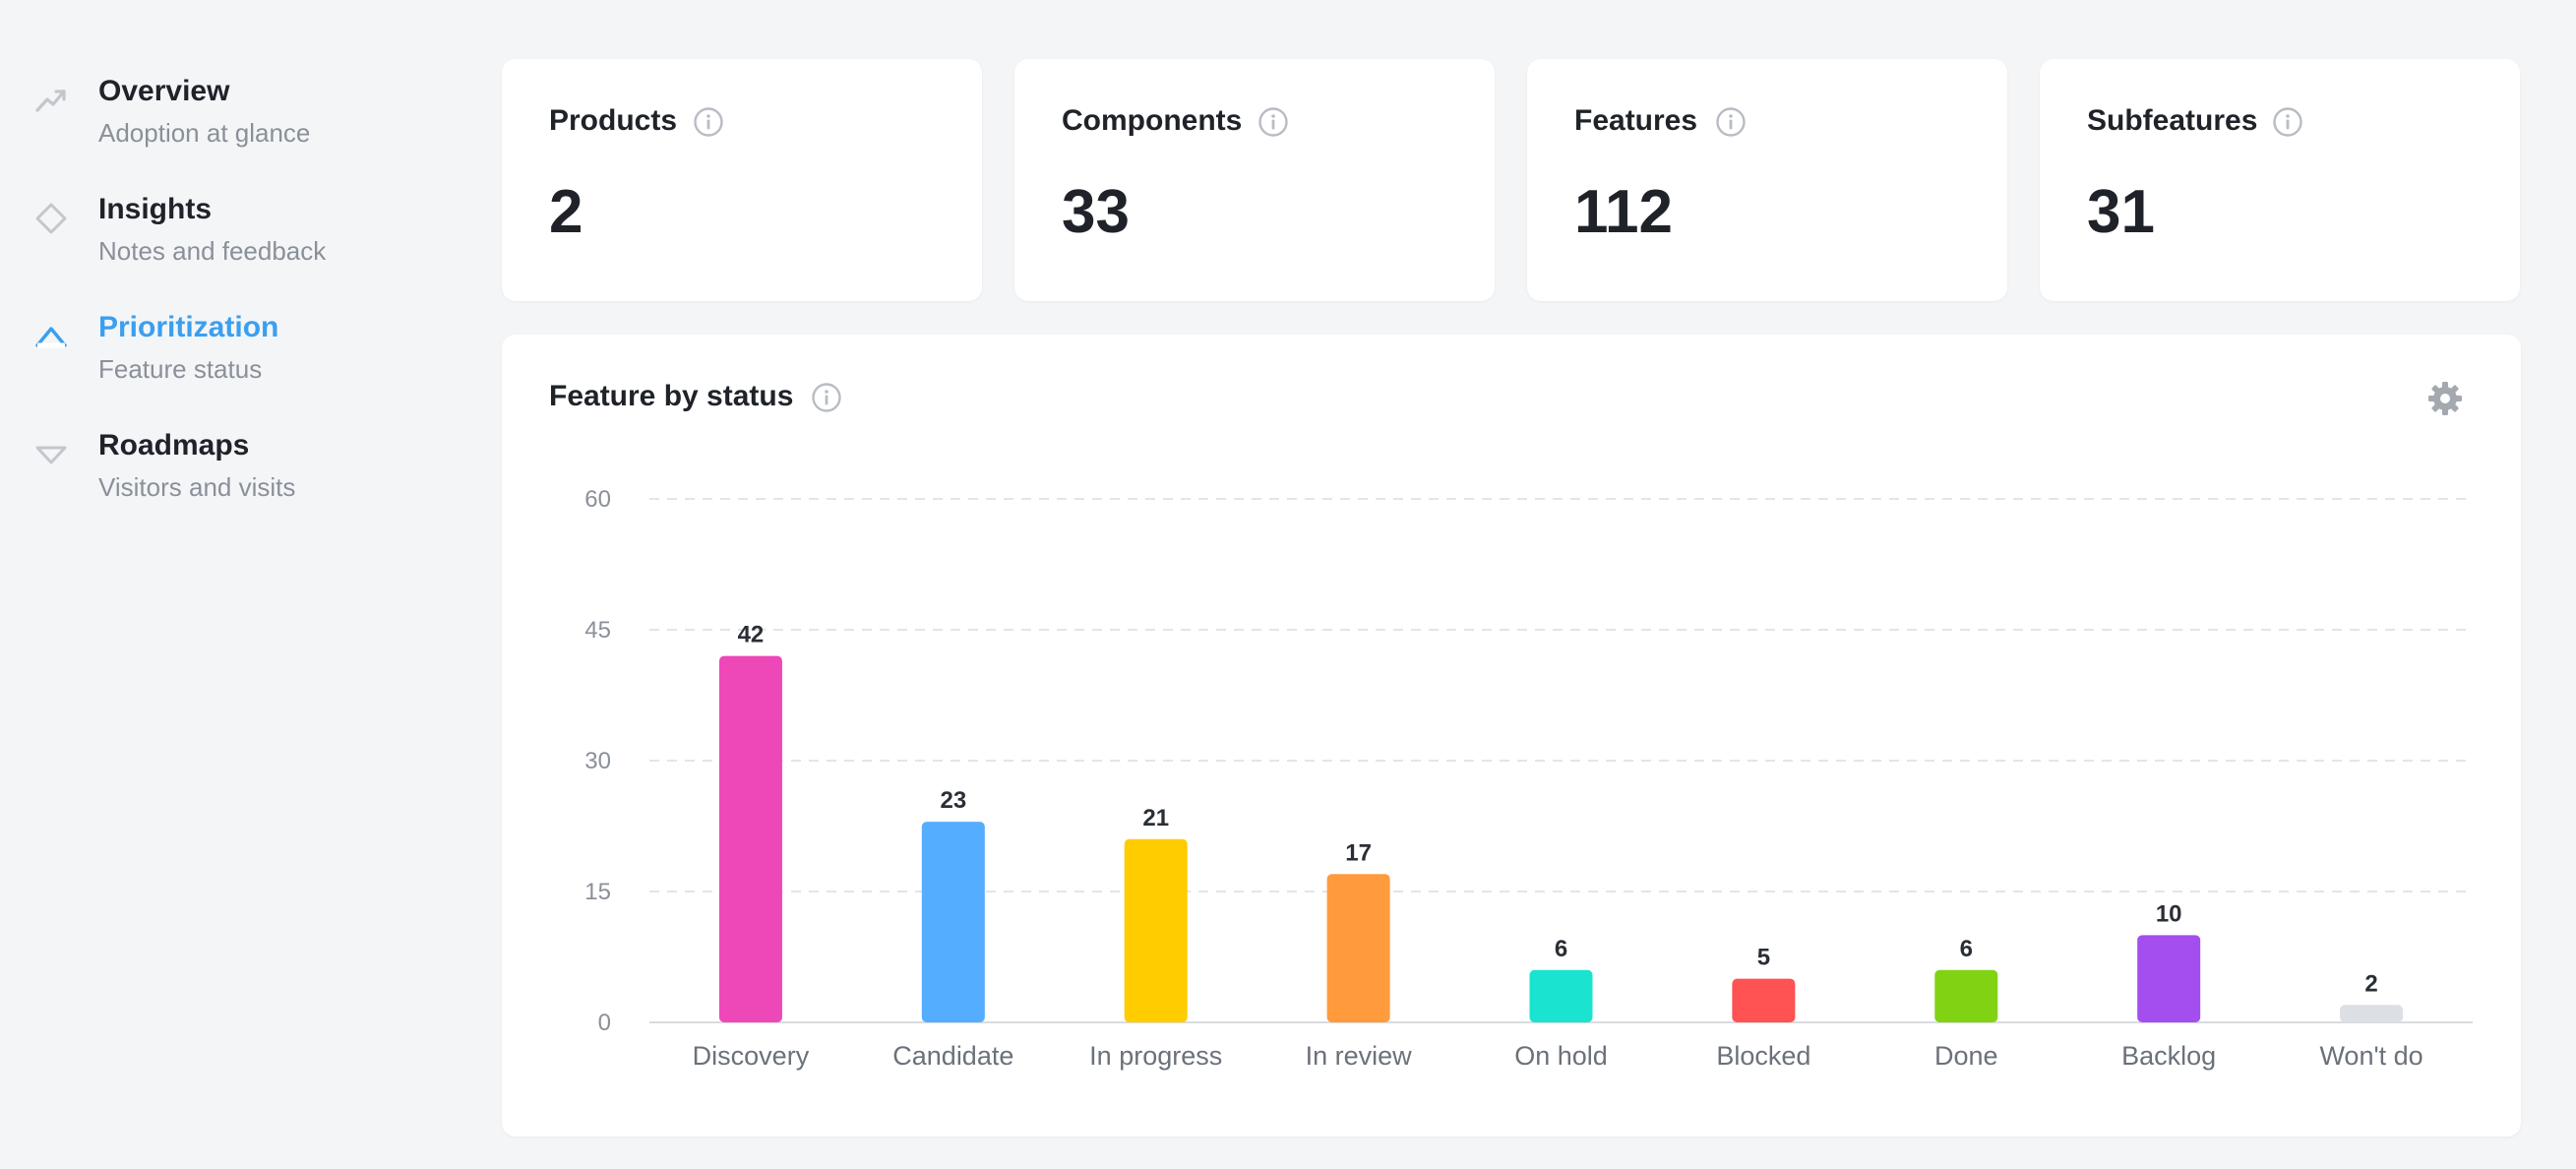  I want to click on y-tick-label: 45, so click(597, 630).